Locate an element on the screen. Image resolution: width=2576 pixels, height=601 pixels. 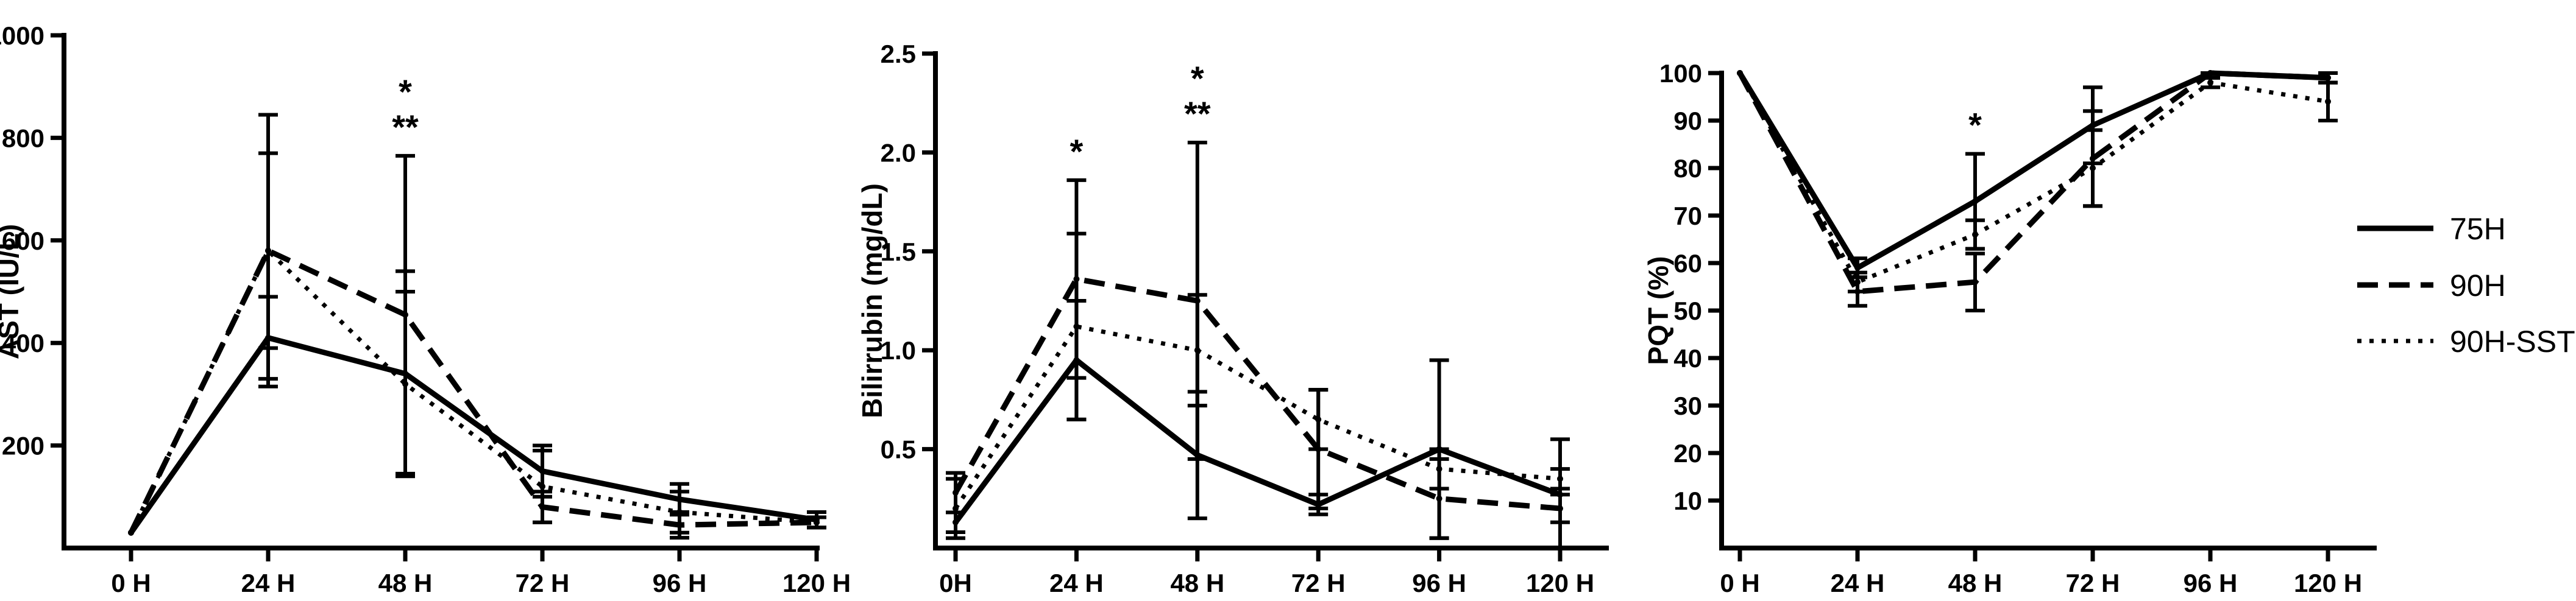
ast-x-tick-label: 0 H is located at coordinates (131, 583).